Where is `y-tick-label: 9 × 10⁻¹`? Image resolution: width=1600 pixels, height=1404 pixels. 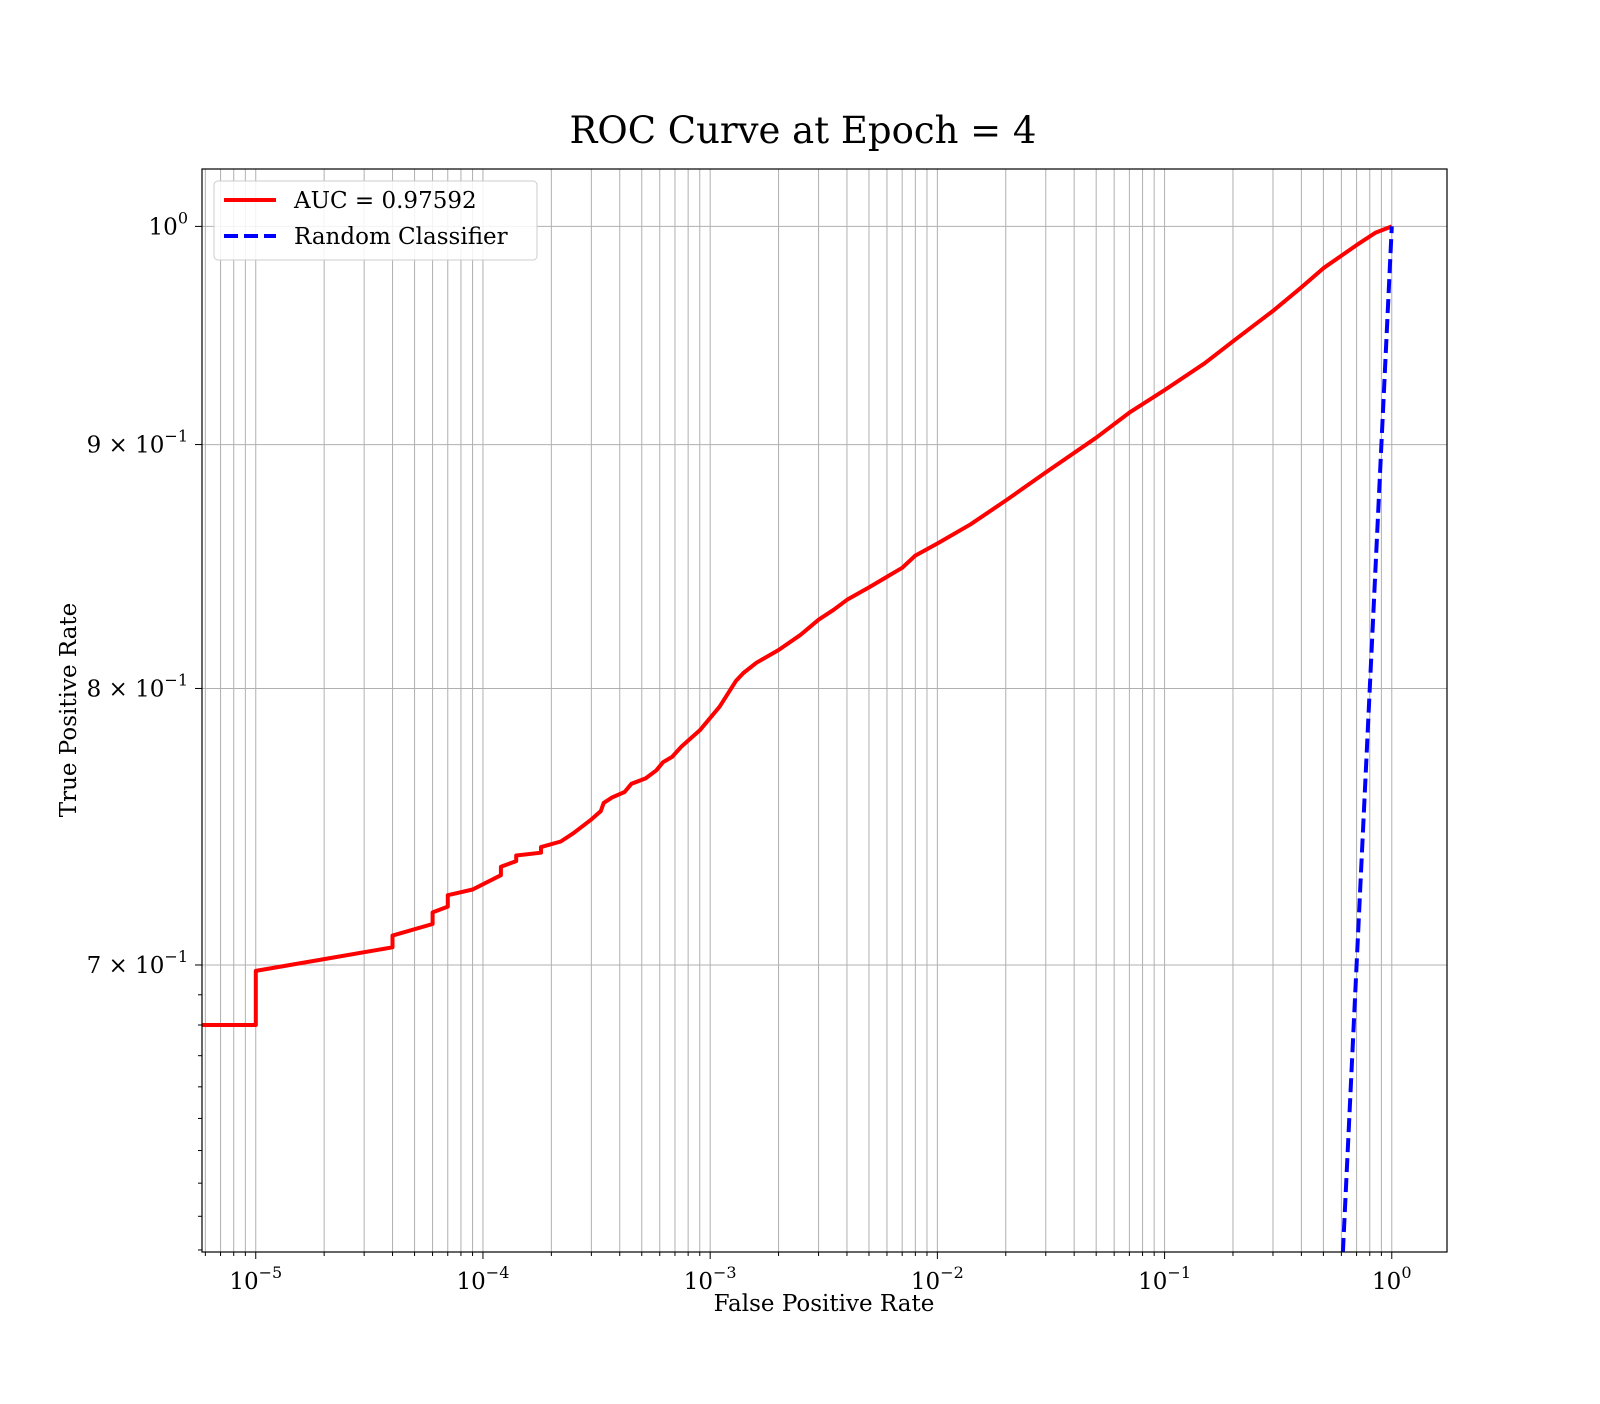
y-tick-label: 9 × 10⁻¹ is located at coordinates (137, 443).